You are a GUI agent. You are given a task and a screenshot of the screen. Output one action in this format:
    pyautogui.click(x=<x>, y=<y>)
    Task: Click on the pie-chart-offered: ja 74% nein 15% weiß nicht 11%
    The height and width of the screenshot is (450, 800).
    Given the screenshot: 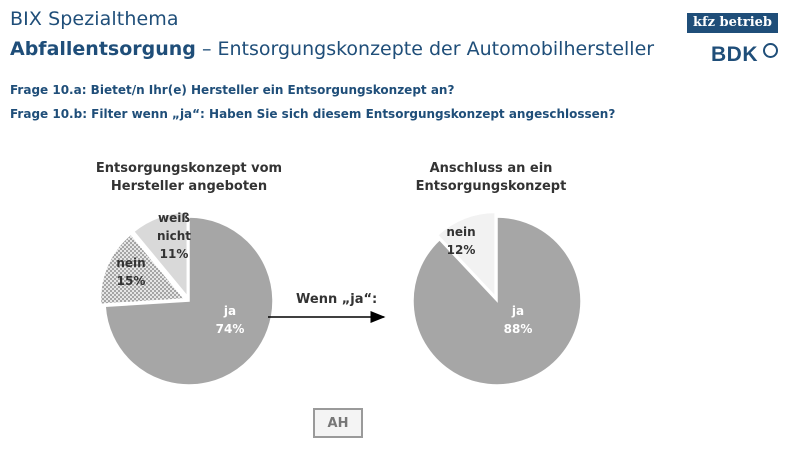 What is the action you would take?
    pyautogui.click(x=186, y=298)
    